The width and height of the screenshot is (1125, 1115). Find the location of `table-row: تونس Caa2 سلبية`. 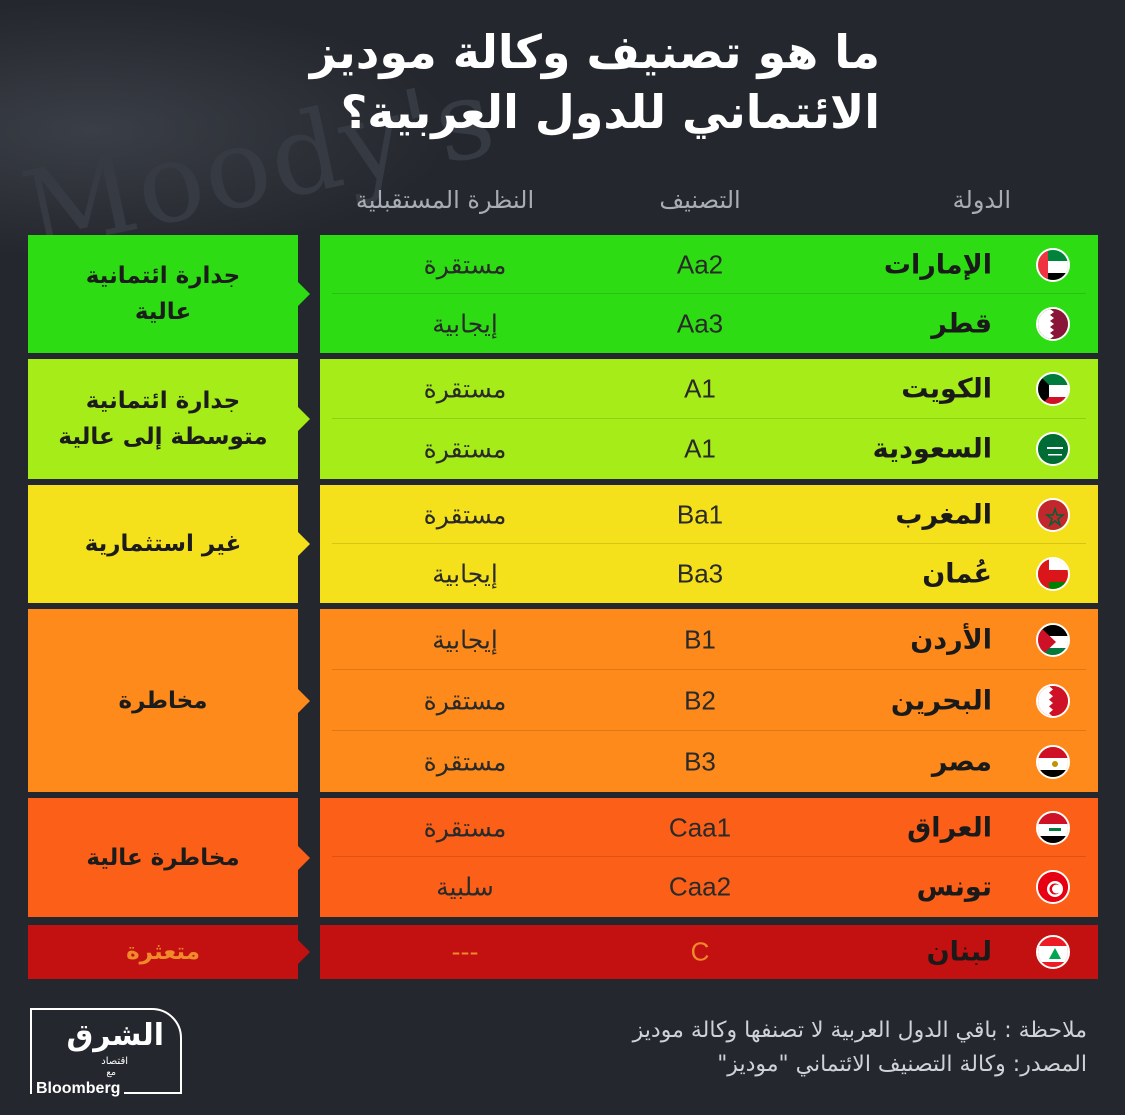

table-row: تونس Caa2 سلبية is located at coordinates (709, 887).